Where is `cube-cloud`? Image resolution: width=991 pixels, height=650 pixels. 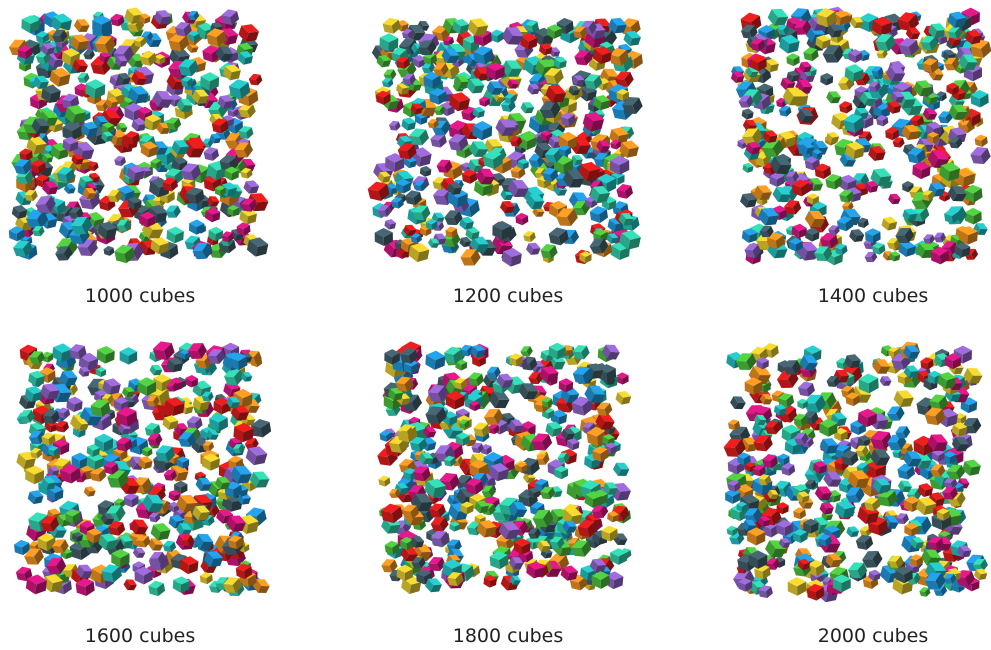 cube-cloud is located at coordinates (860, 136).